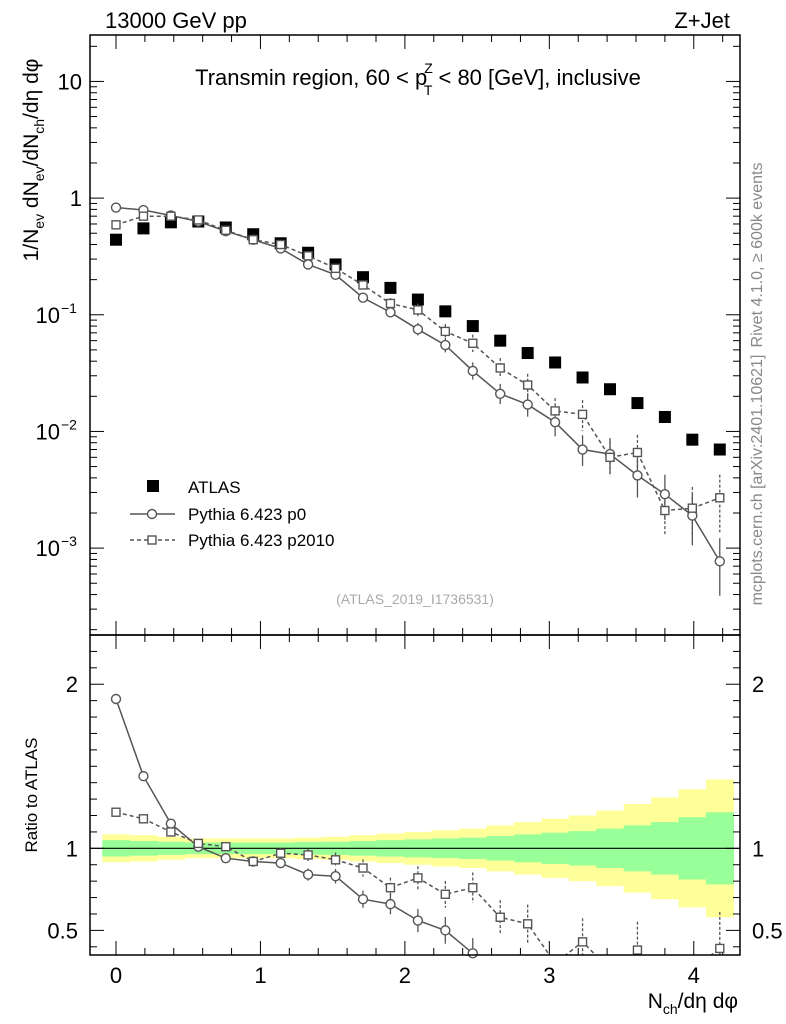  Describe the element at coordinates (152, 514) in the screenshot. I see `legend-p0-marker` at that location.